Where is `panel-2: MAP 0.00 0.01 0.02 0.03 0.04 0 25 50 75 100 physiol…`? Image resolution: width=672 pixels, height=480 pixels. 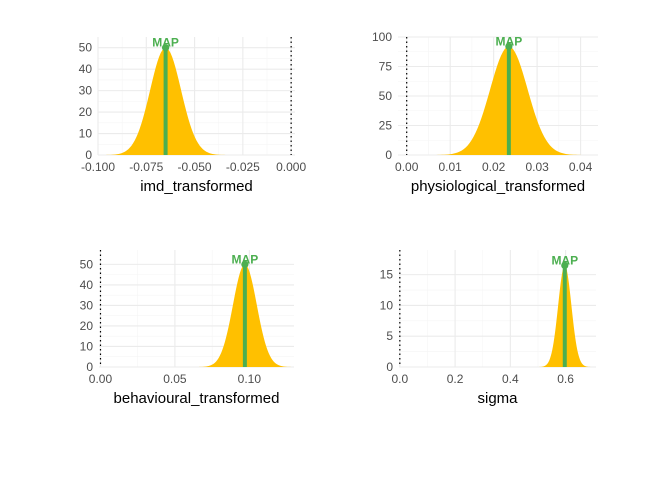 panel-2: MAP 0.00 0.01 0.02 0.03 0.04 0 25 50 75 100 physiol… is located at coordinates (485, 112).